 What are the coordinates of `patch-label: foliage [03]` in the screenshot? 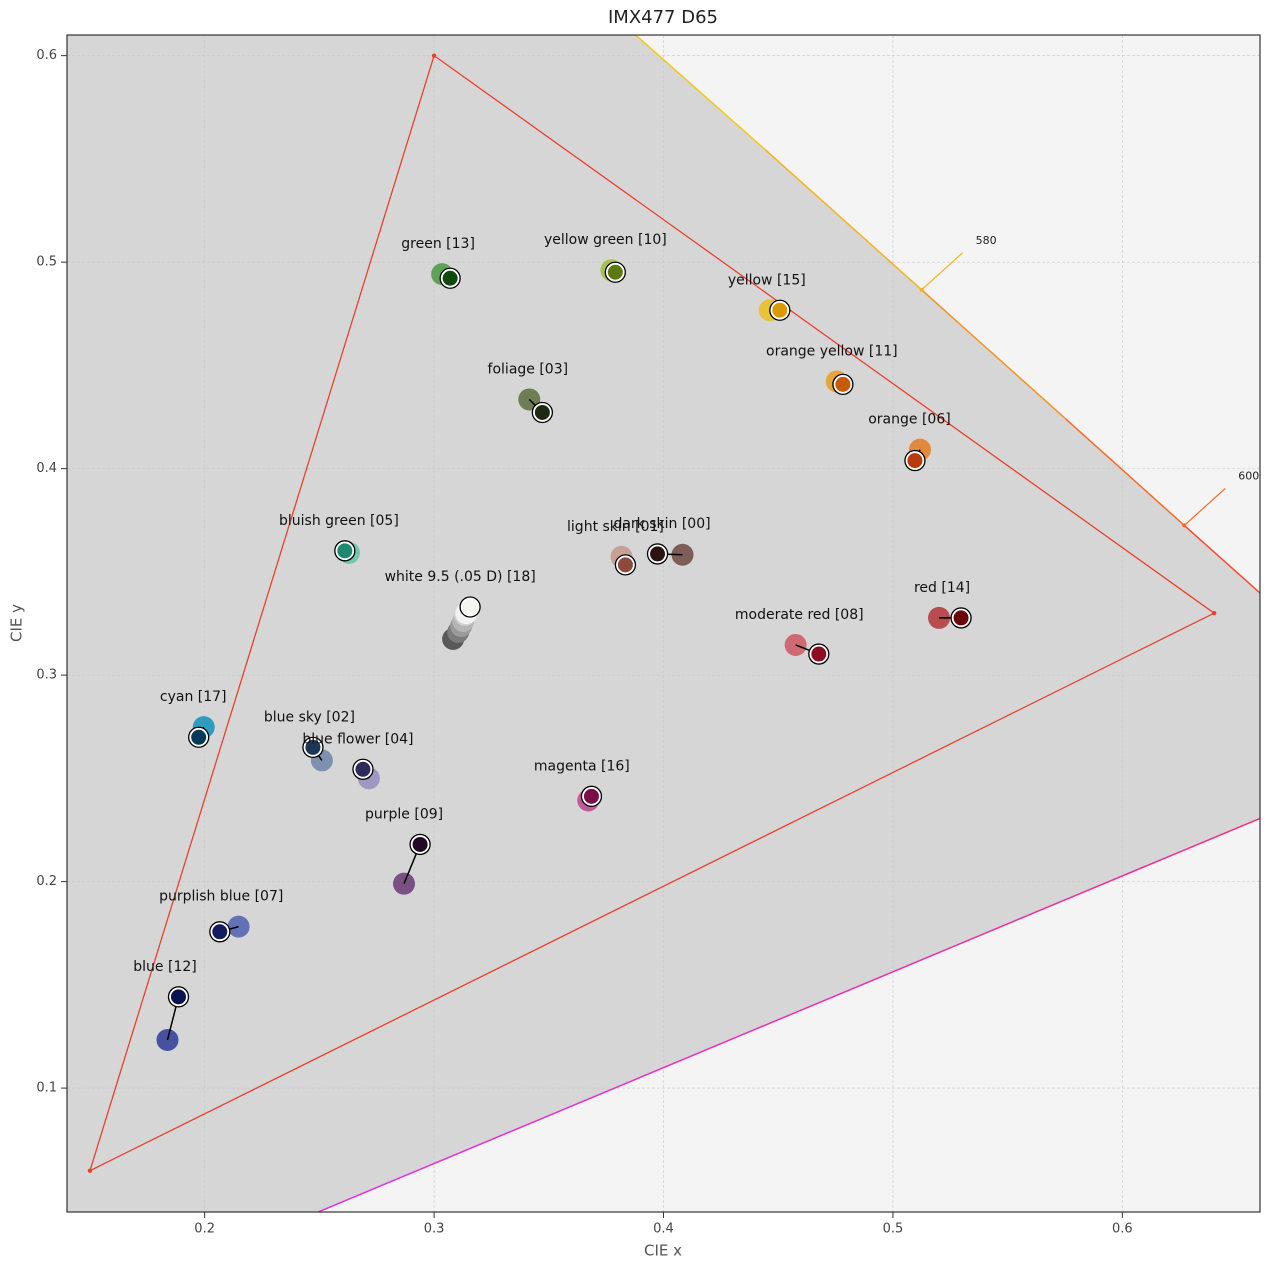 It's located at (528, 369).